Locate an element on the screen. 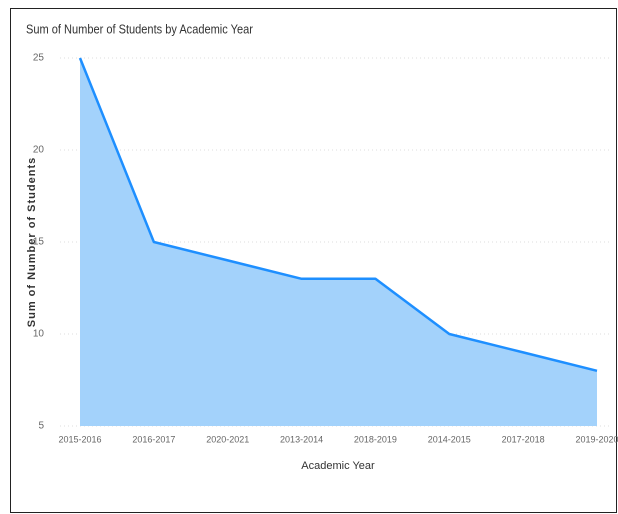 The image size is (618, 514). x-tick-label: 2016-2017 is located at coordinates (153, 439).